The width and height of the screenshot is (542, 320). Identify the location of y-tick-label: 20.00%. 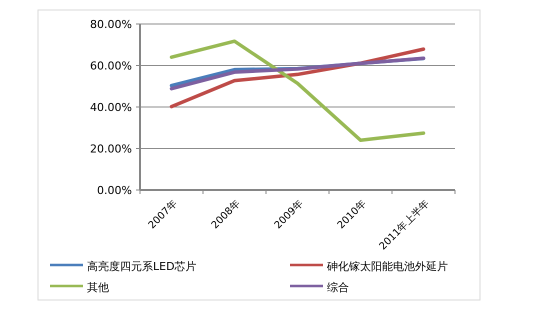
(111, 149).